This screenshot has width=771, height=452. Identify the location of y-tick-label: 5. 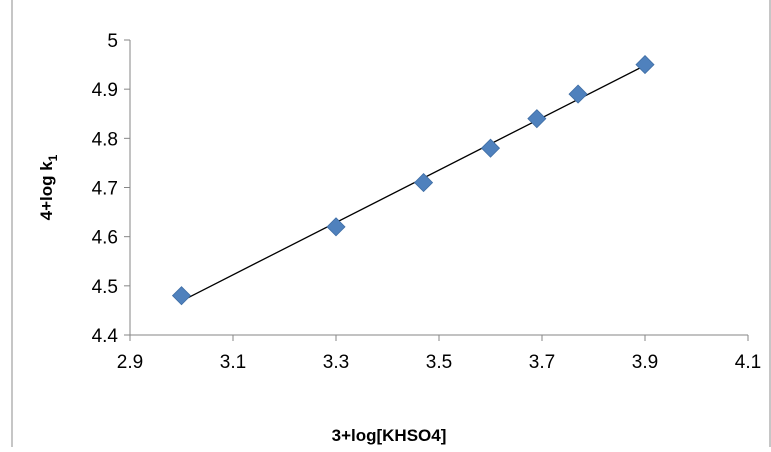
(112, 41).